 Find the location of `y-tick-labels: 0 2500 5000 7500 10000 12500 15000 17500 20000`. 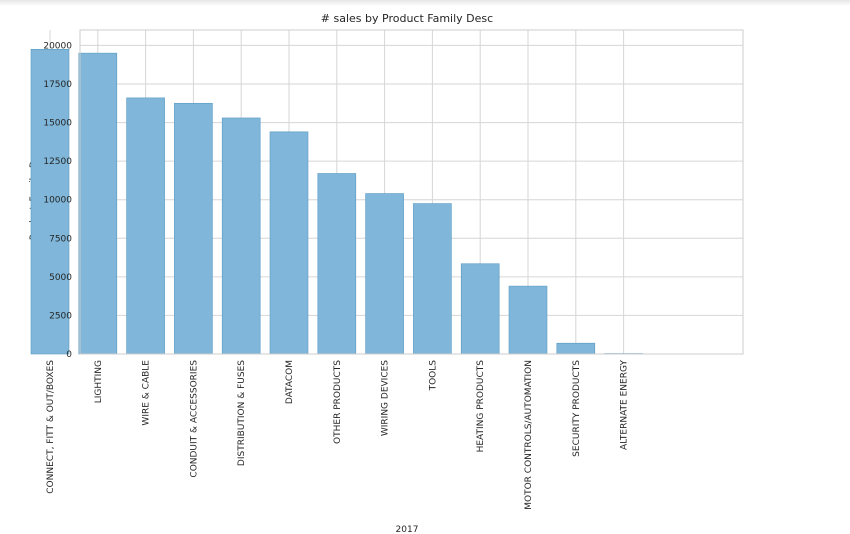

y-tick-labels: 0 2500 5000 7500 10000 12500 15000 17500 20000 is located at coordinates (57, 200).